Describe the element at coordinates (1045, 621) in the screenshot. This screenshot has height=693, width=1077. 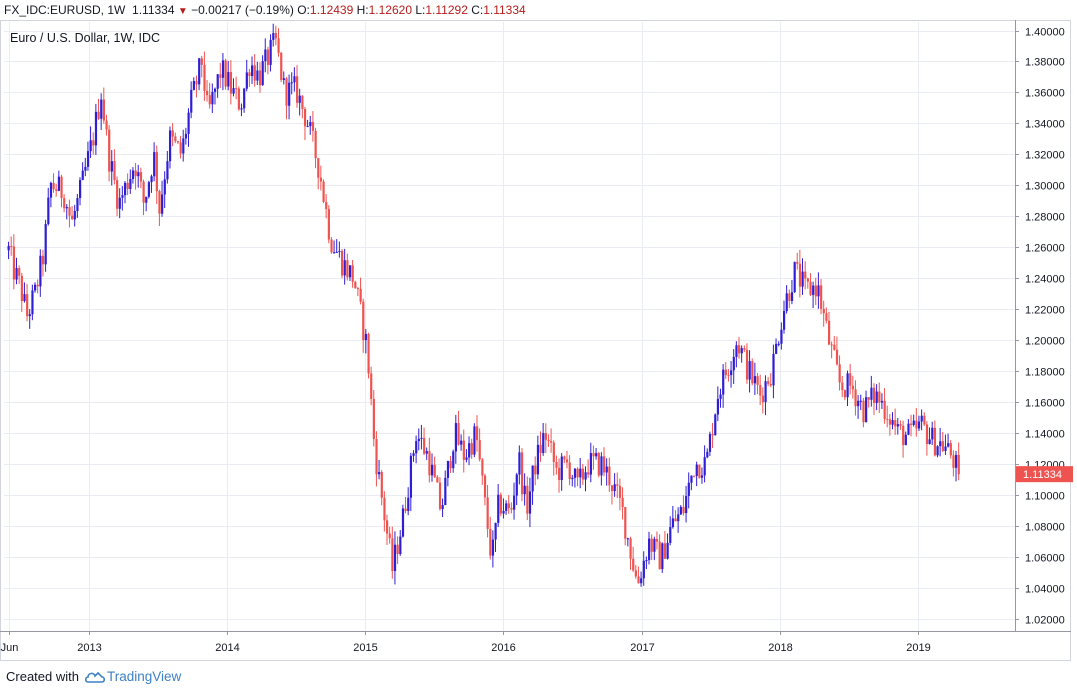
I see `y-tick-label: 1.02000` at that location.